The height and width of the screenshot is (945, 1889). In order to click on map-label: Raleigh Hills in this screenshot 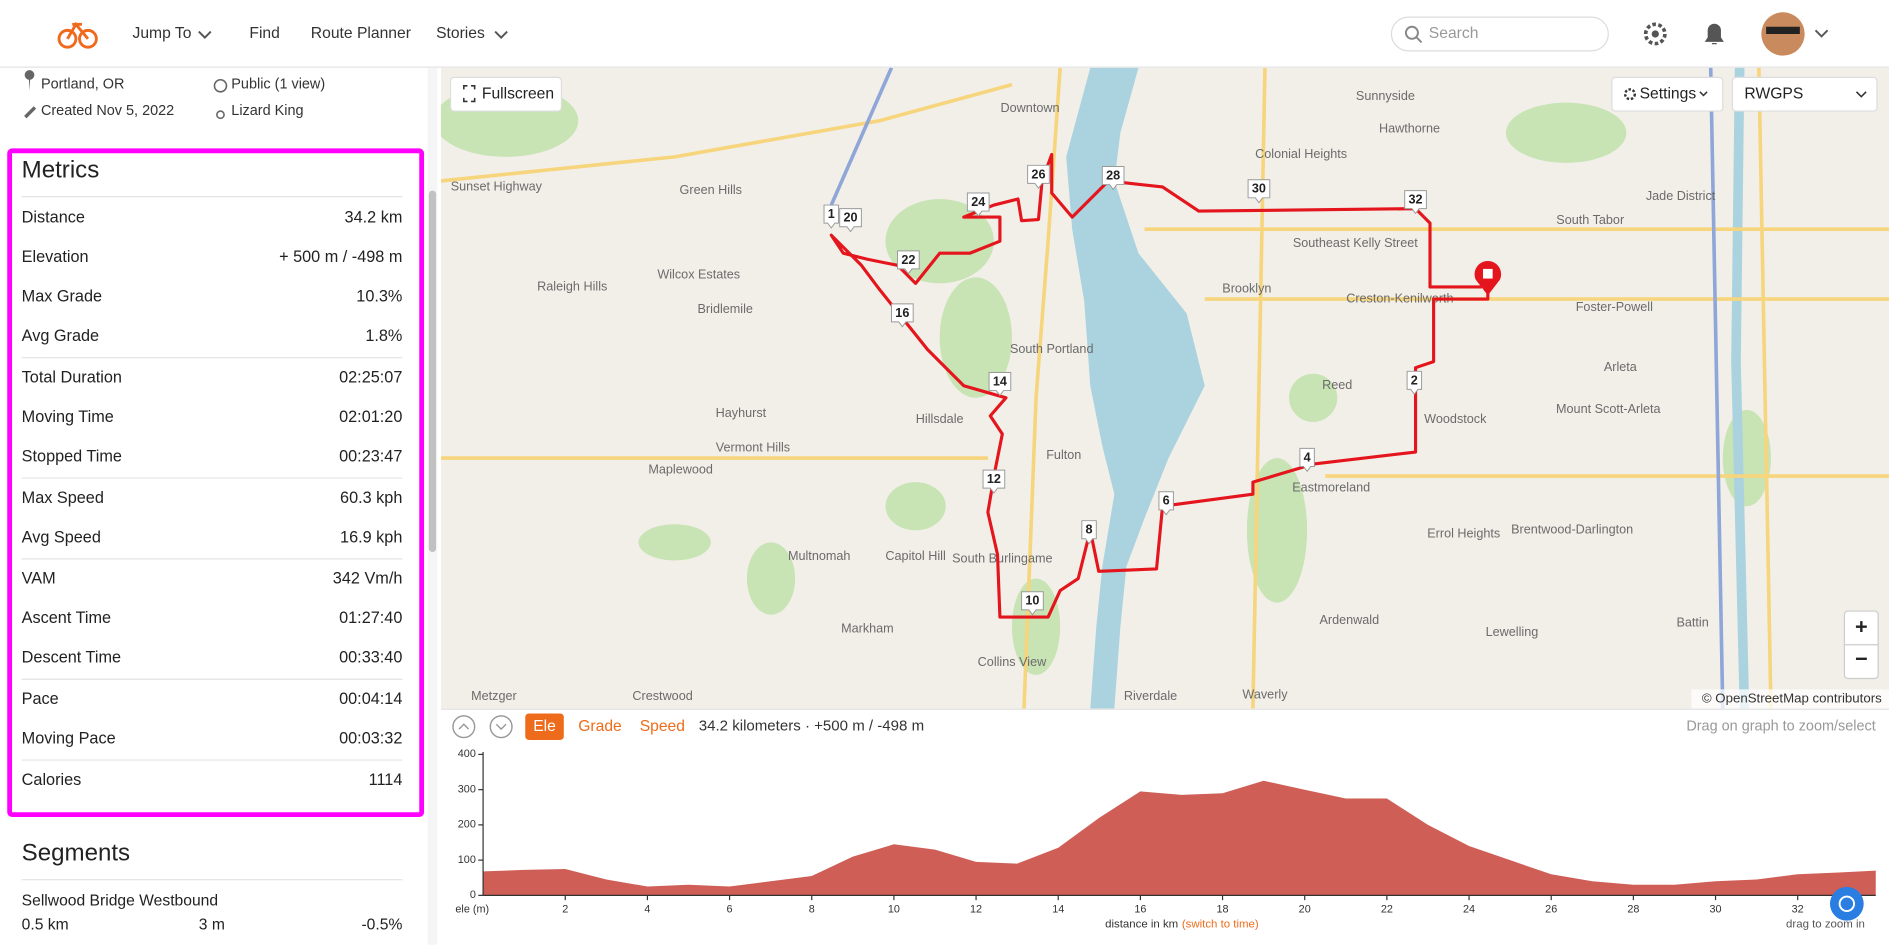, I will do `click(572, 286)`.